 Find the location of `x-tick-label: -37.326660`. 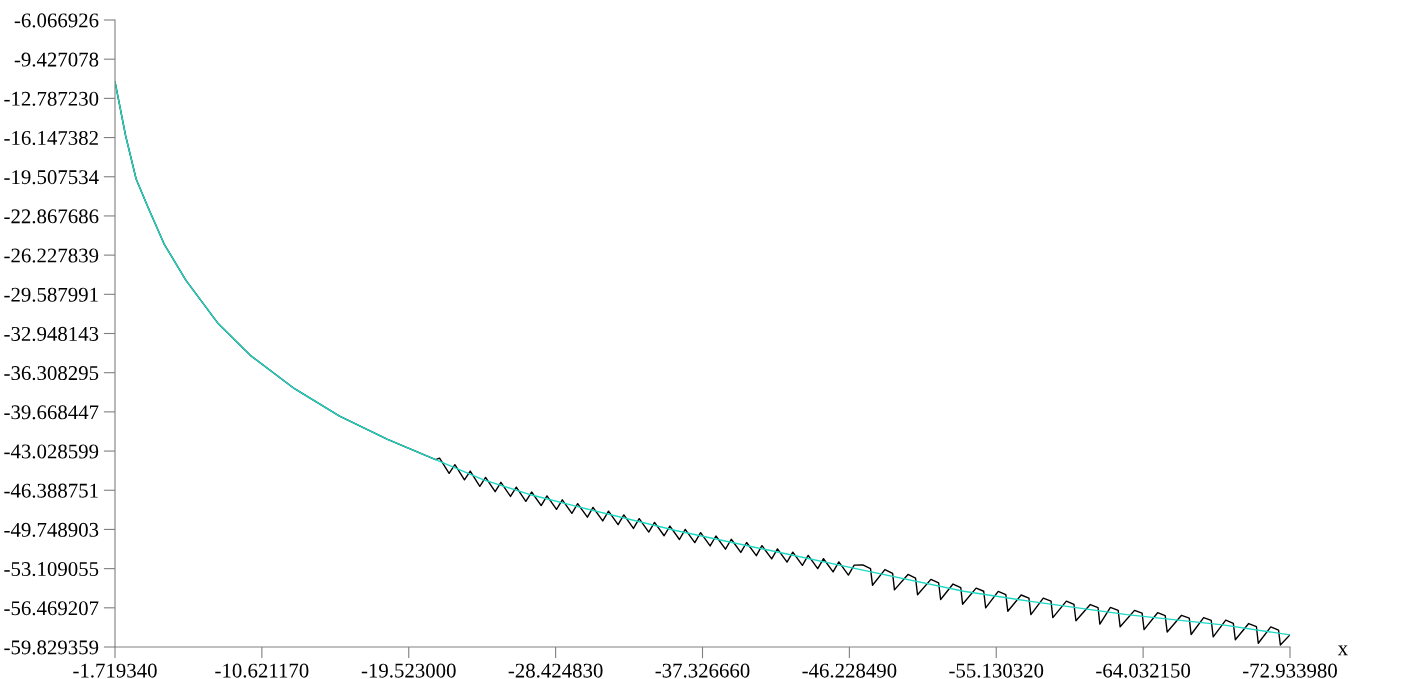

x-tick-label: -37.326660 is located at coordinates (702, 670).